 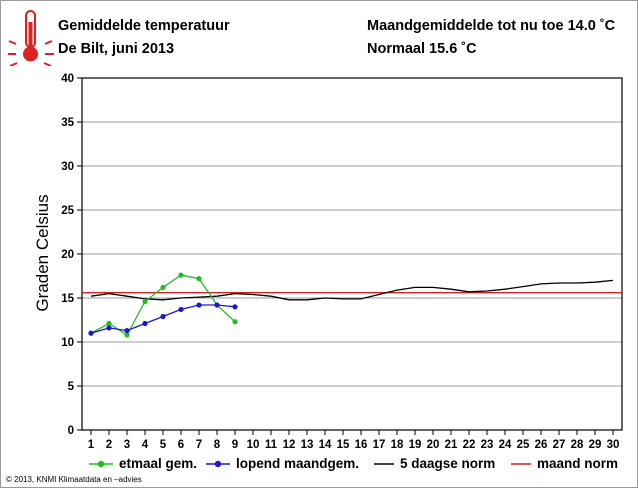 I want to click on x-tick-label-23: 23, so click(x=487, y=445).